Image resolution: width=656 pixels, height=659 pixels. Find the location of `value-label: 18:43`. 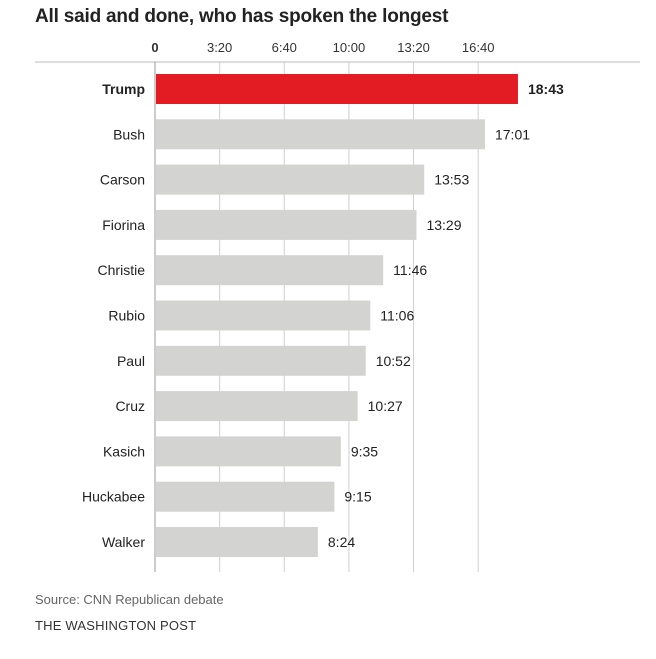

value-label: 18:43 is located at coordinates (546, 89).